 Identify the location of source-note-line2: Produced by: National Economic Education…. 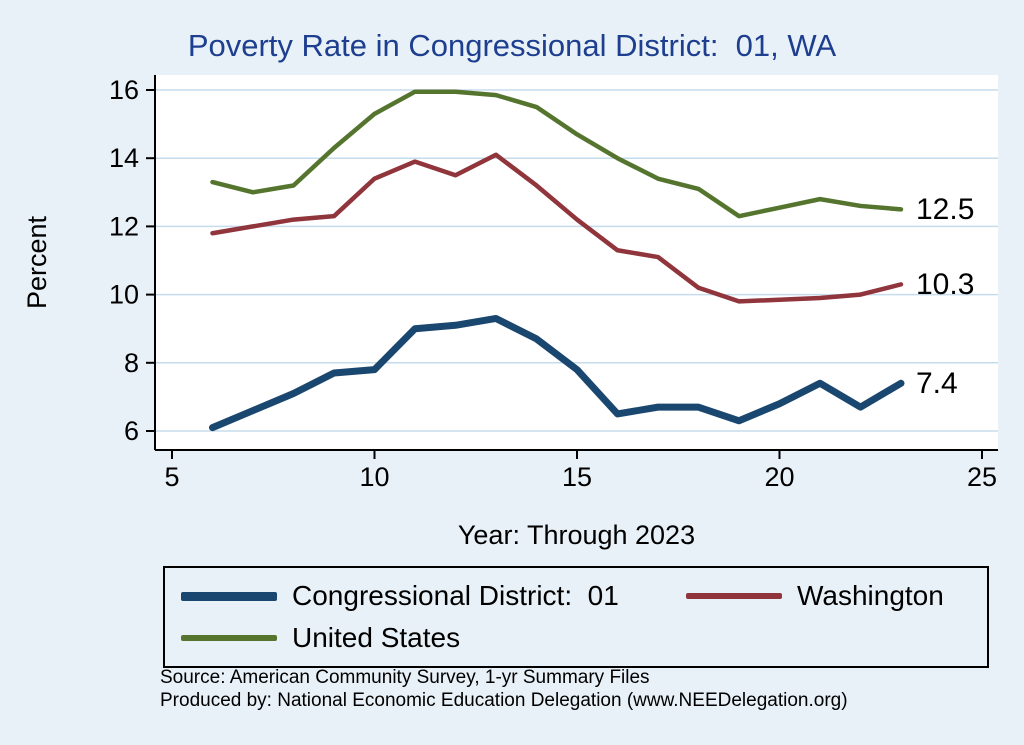
(504, 700).